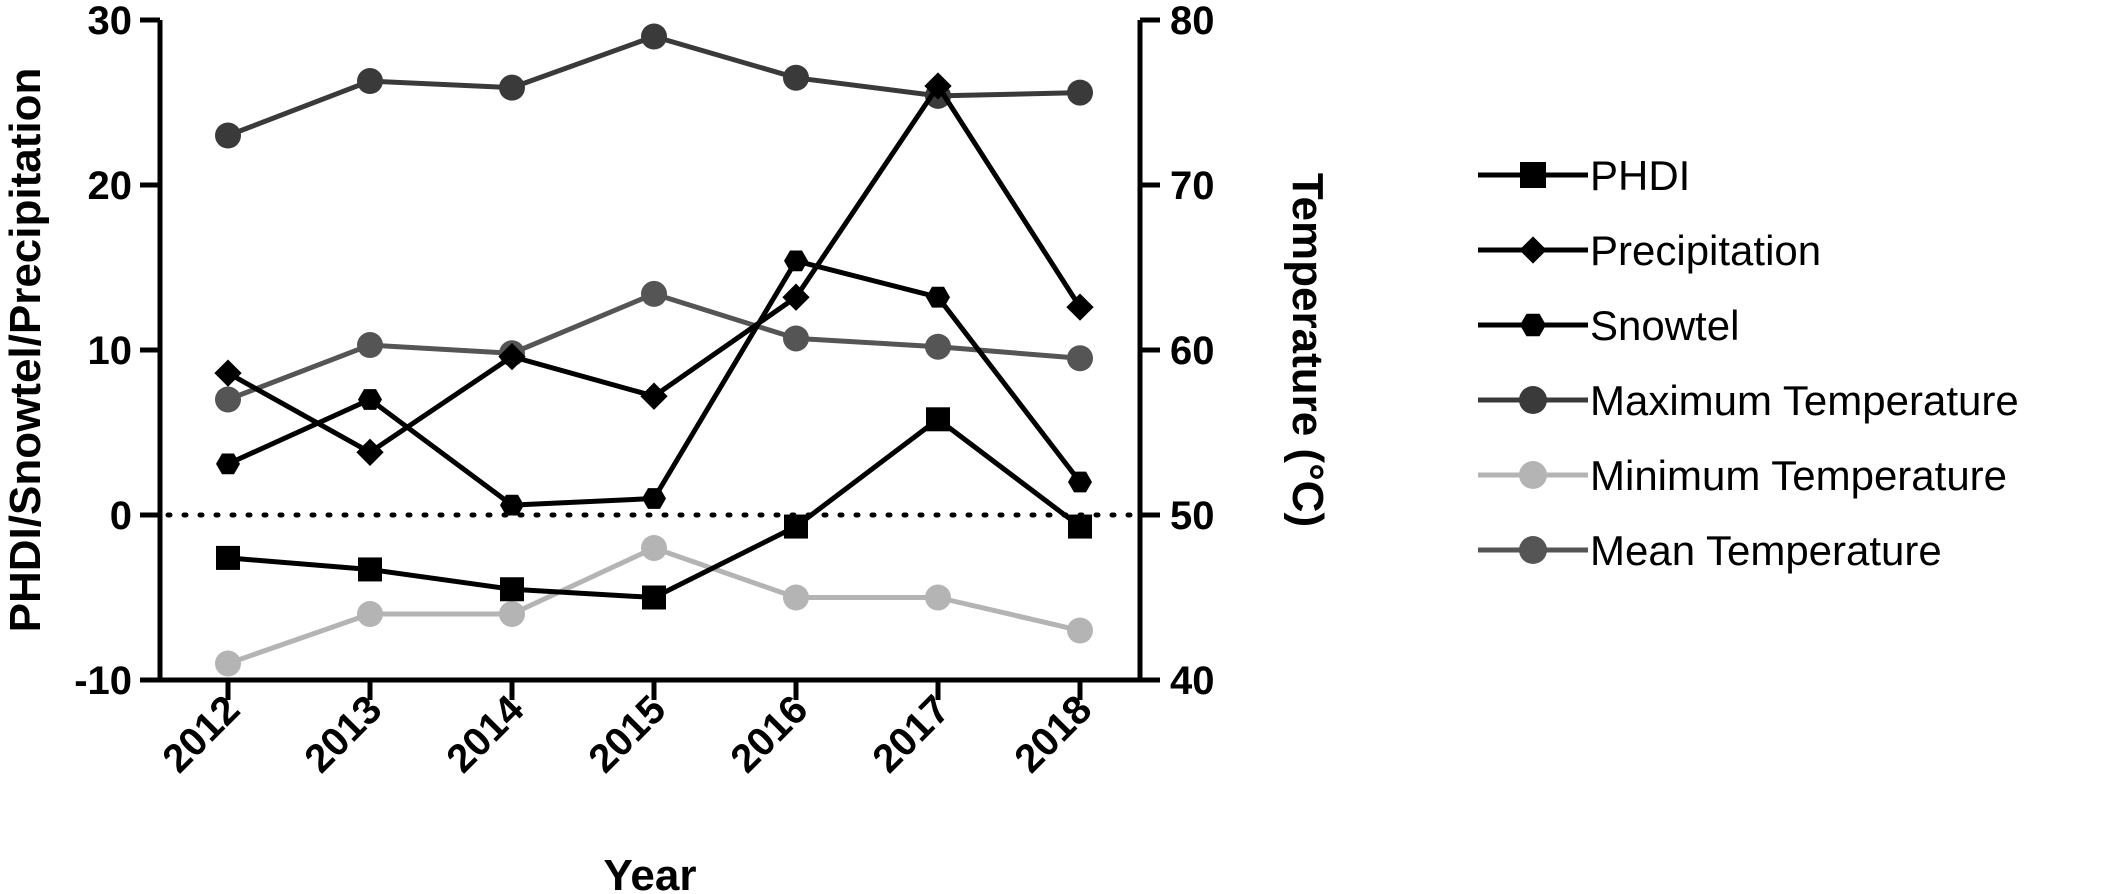 This screenshot has width=2128, height=894. I want to click on legend-label: Maximum Temperature, so click(1804, 400).